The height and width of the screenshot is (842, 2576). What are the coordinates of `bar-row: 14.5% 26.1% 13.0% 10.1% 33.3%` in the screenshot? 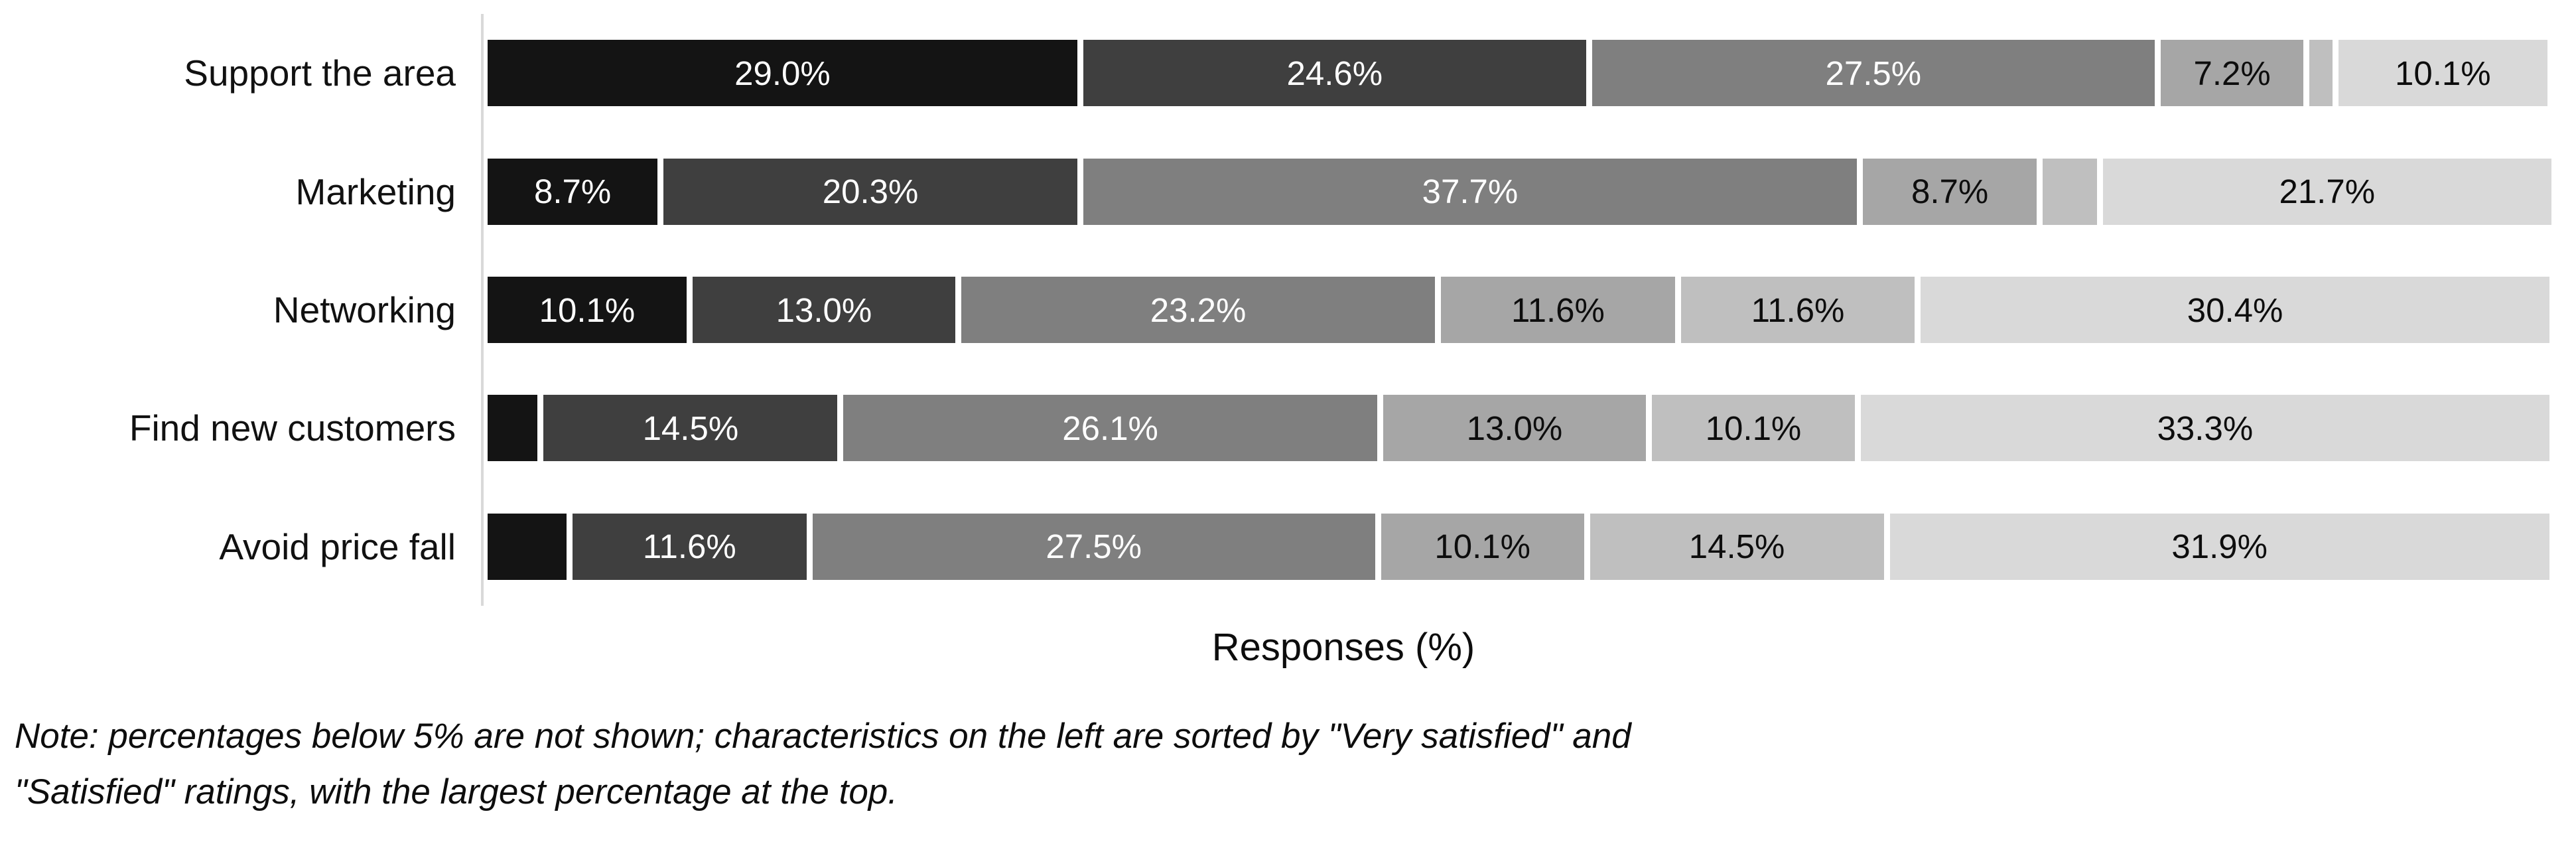 It's located at (1517, 428).